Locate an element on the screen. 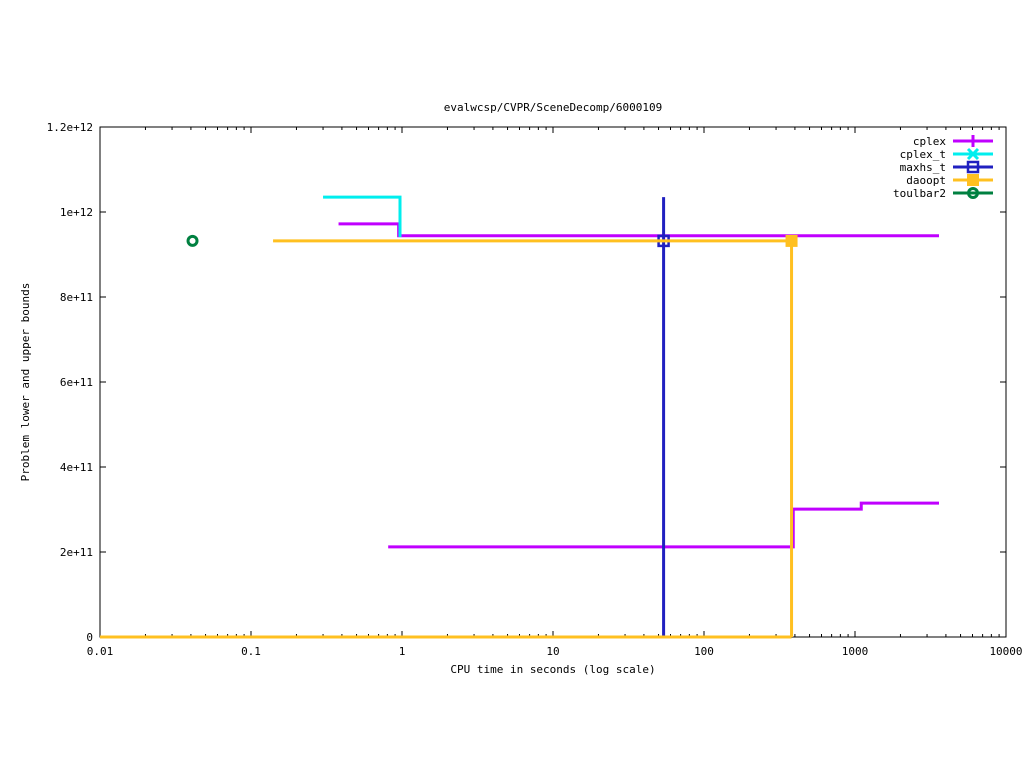  legend-label: maxhs_t is located at coordinates (923, 167).